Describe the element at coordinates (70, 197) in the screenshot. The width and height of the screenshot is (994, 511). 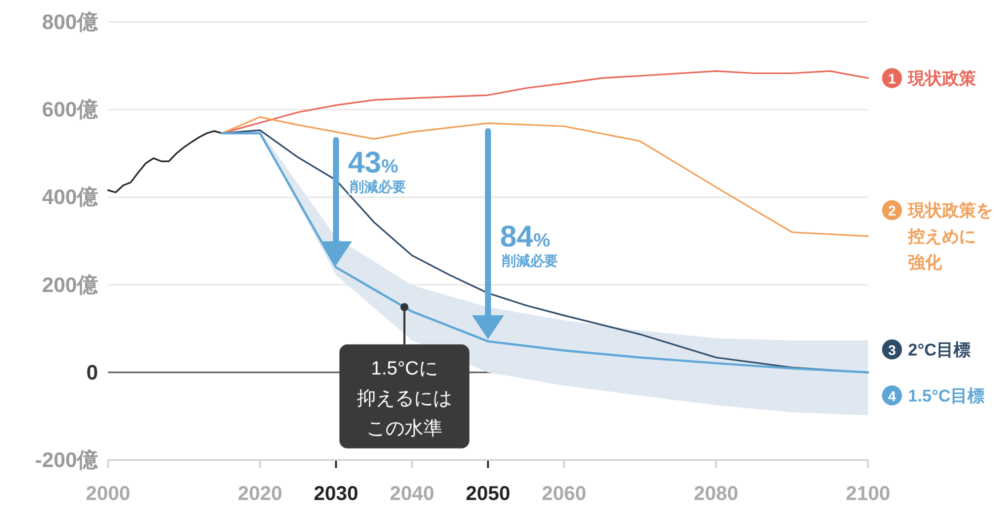
I see `y-tick-label: 400億` at that location.